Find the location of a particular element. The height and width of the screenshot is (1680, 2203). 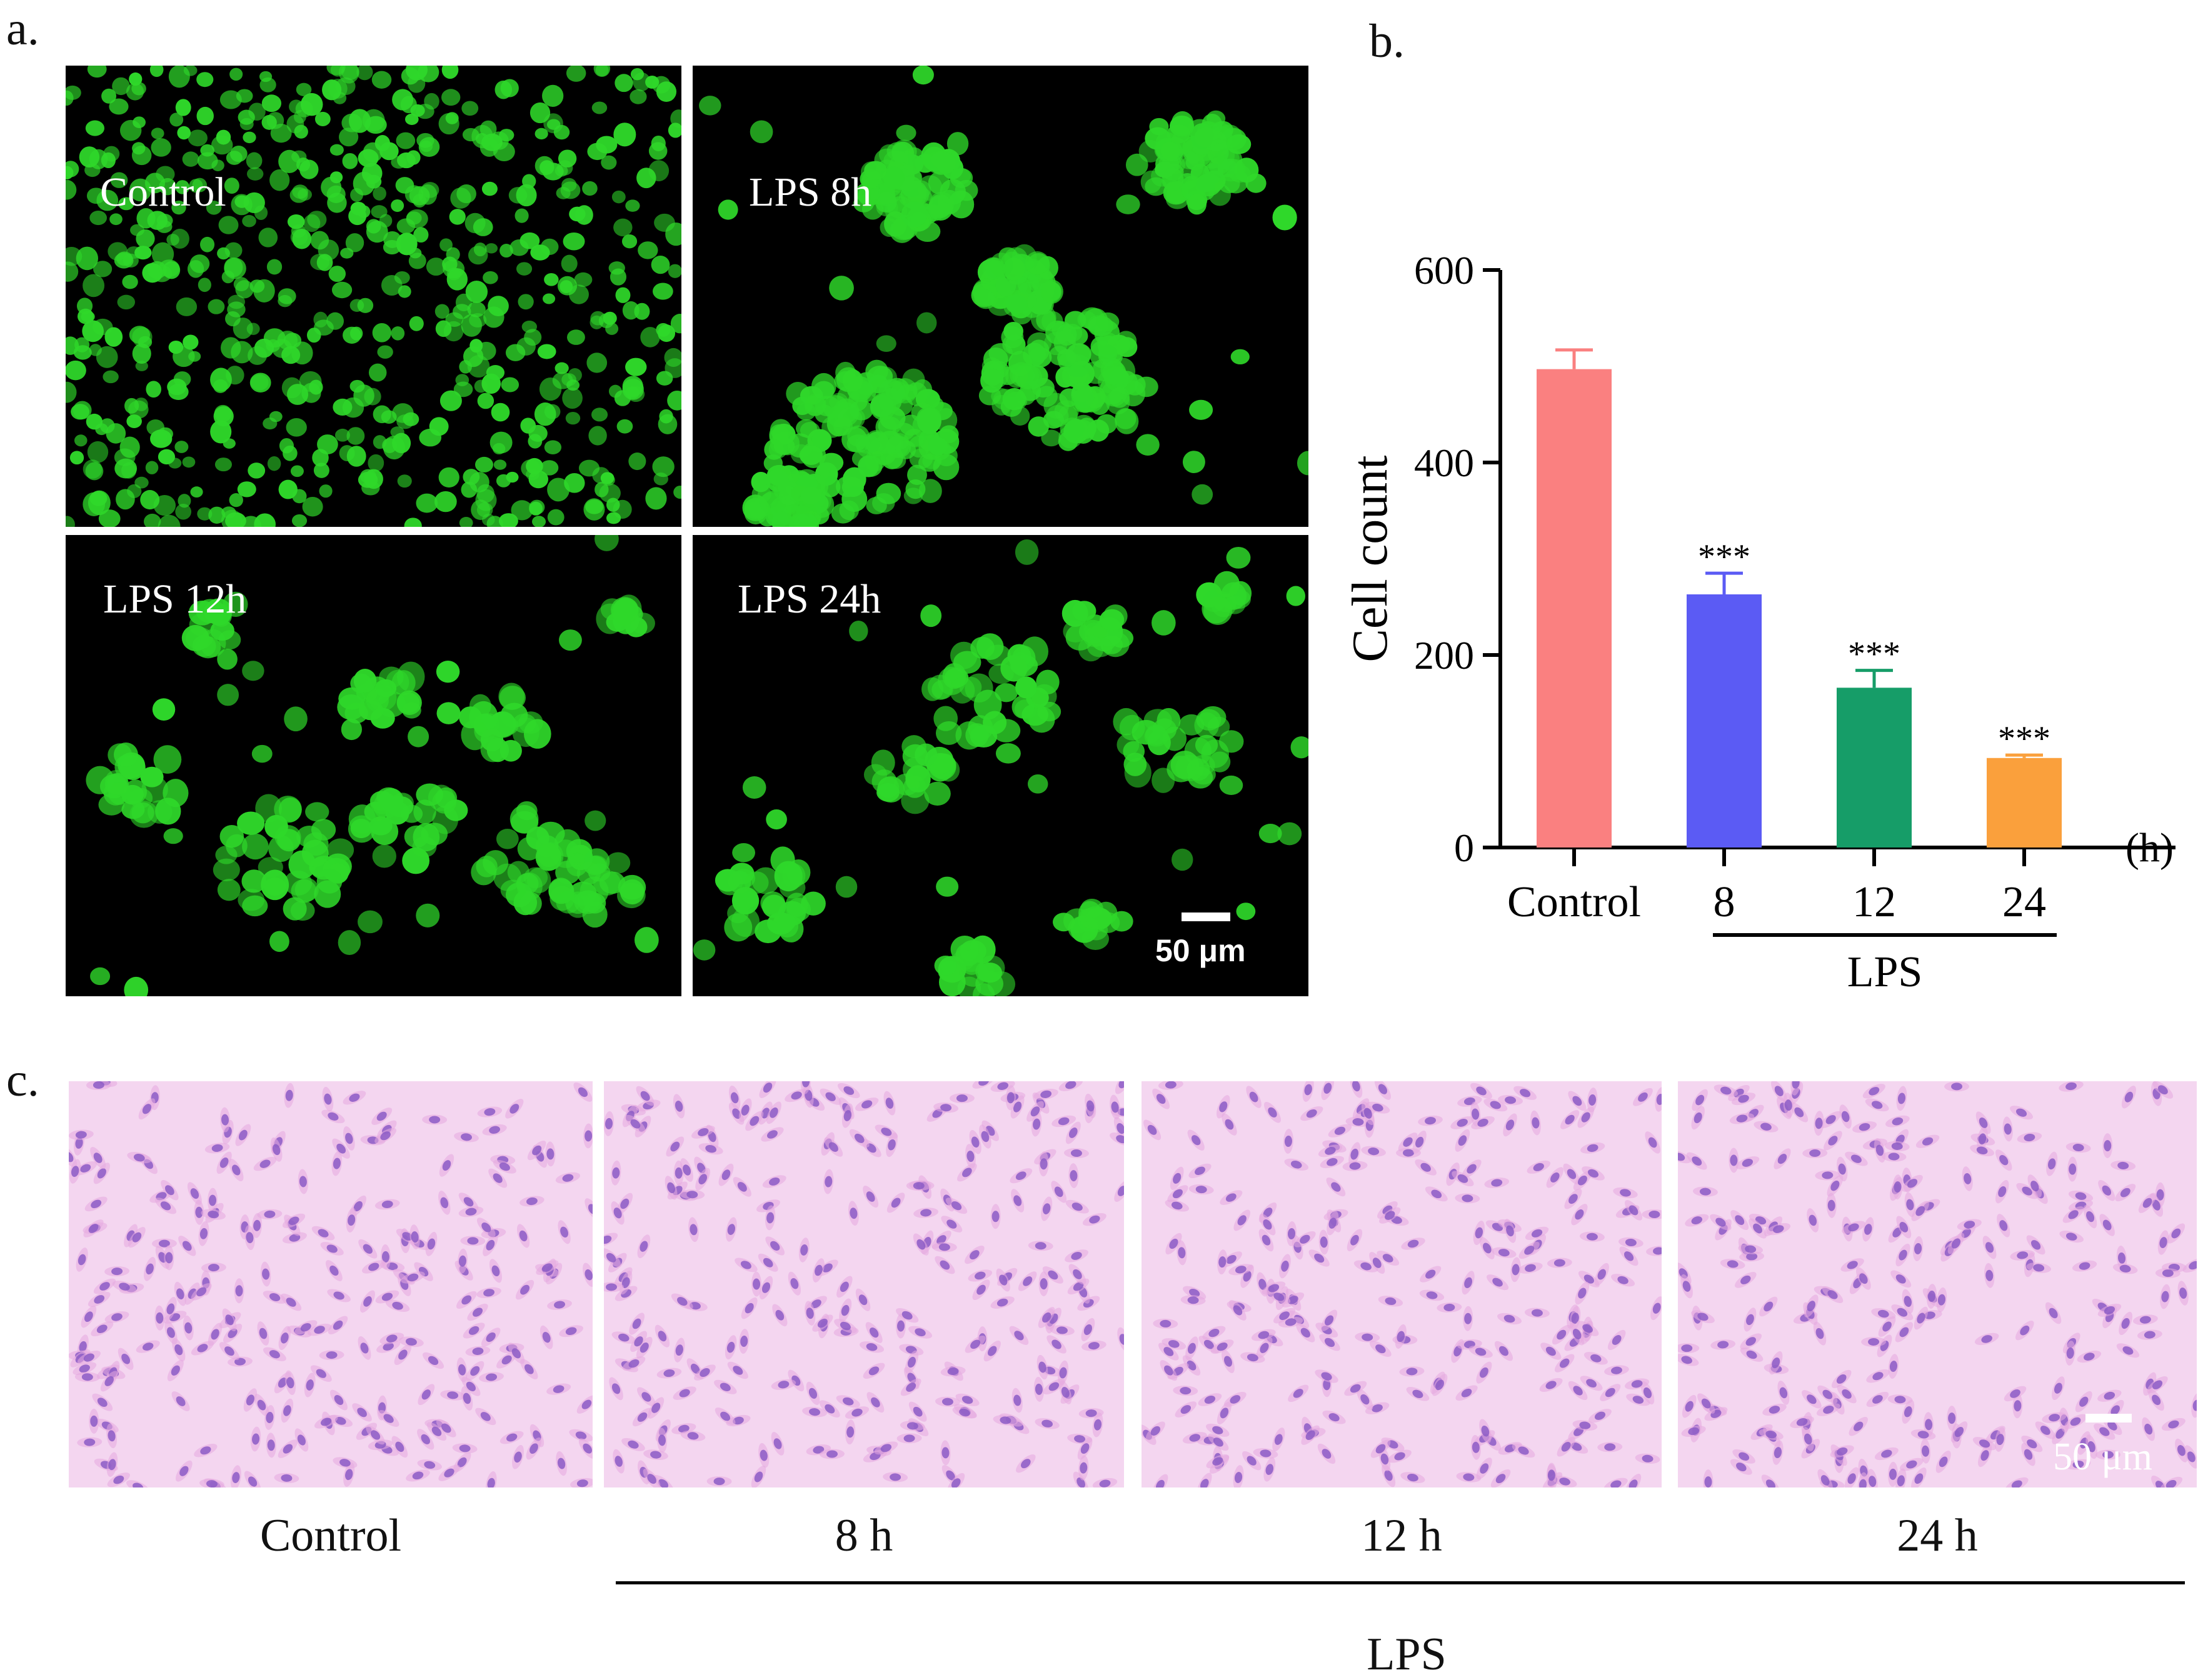

he-image-24h: 50 μm is located at coordinates (1937, 1285).